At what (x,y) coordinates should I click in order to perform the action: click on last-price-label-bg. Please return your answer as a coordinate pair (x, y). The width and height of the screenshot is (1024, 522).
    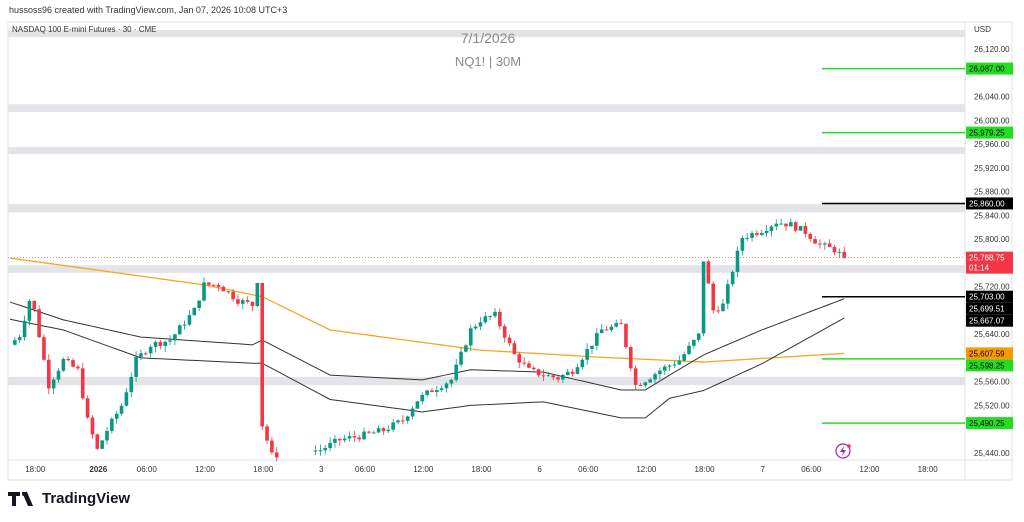
    Looking at the image, I should click on (989, 262).